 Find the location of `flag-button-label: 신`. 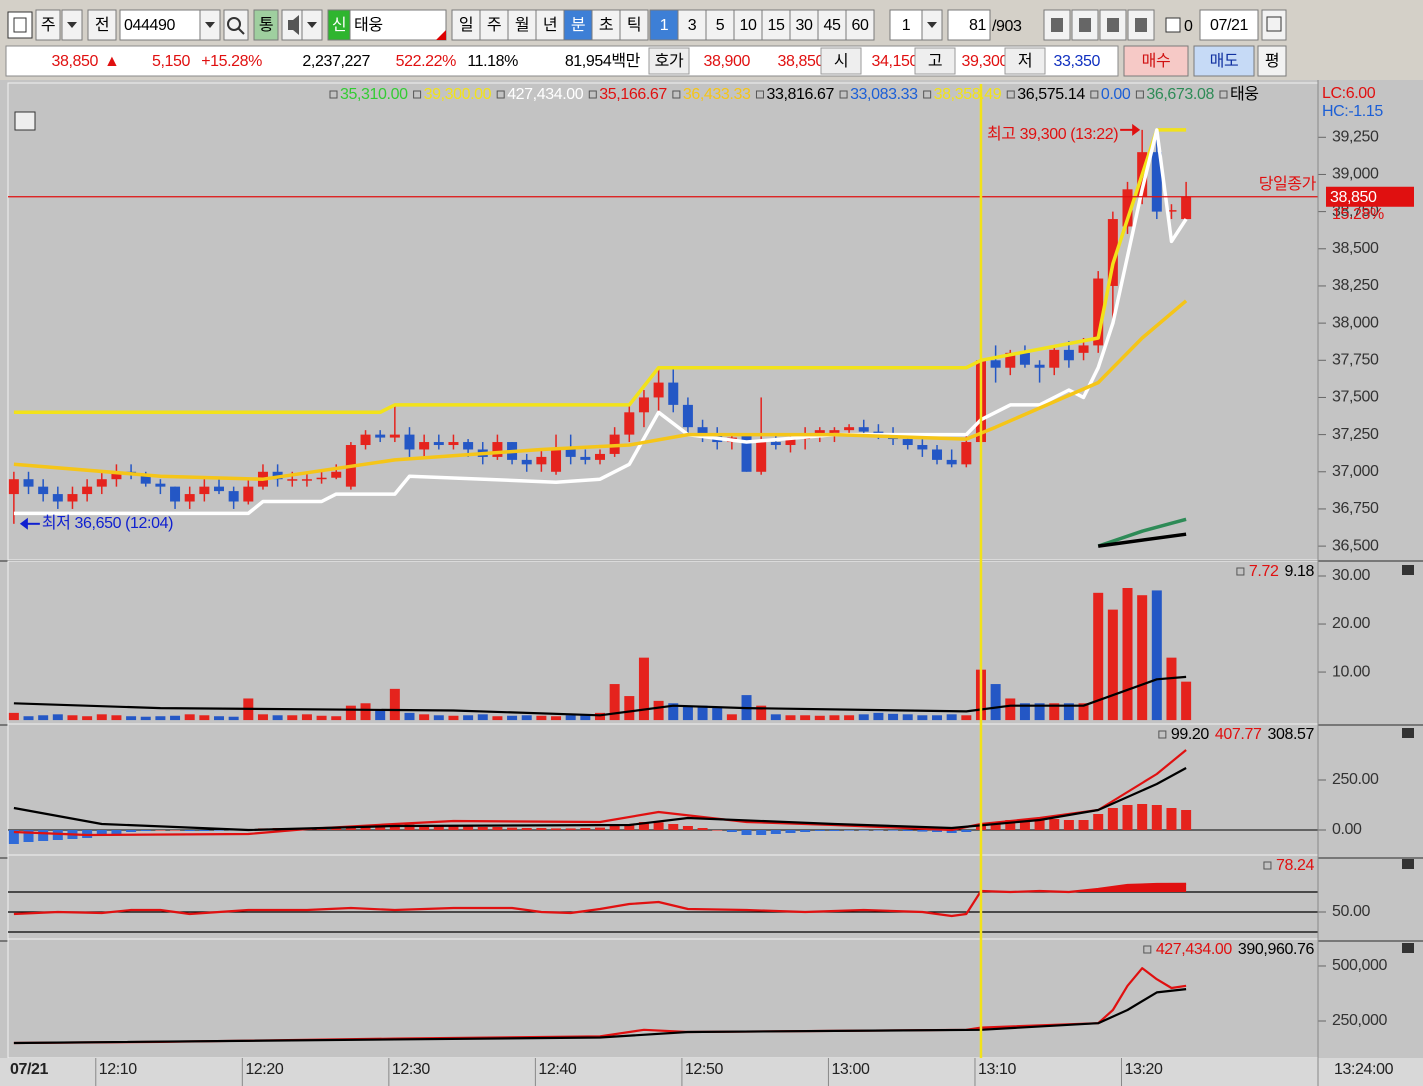

flag-button-label: 신 is located at coordinates (339, 25).